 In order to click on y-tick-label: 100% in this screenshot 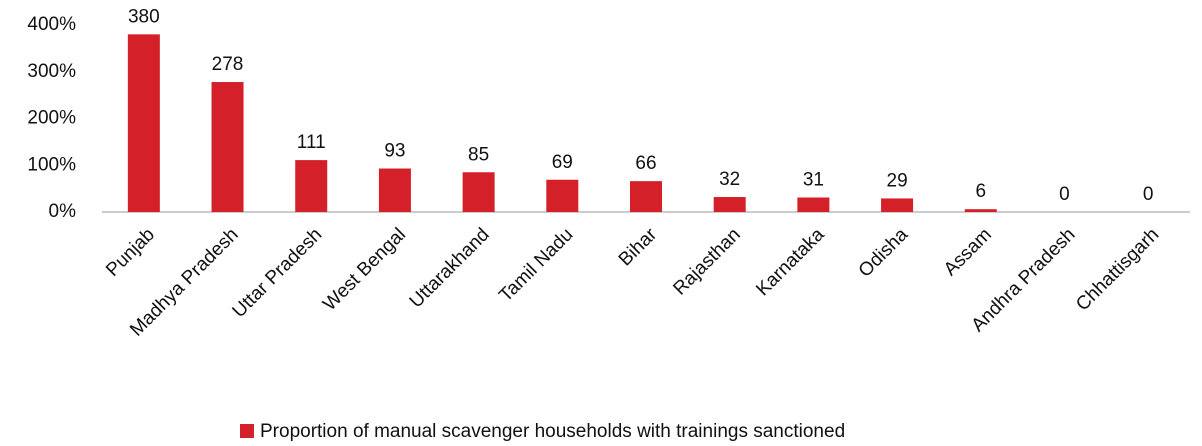, I will do `click(51, 164)`.